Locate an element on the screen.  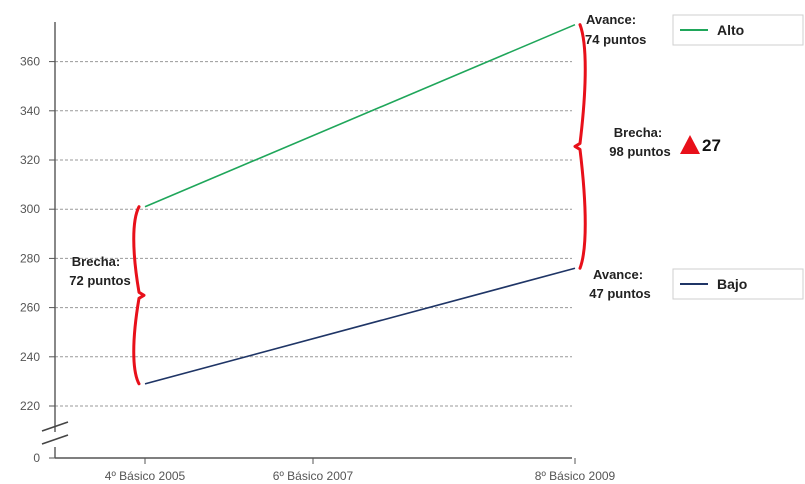
legend-label: Bajo is located at coordinates (732, 284).